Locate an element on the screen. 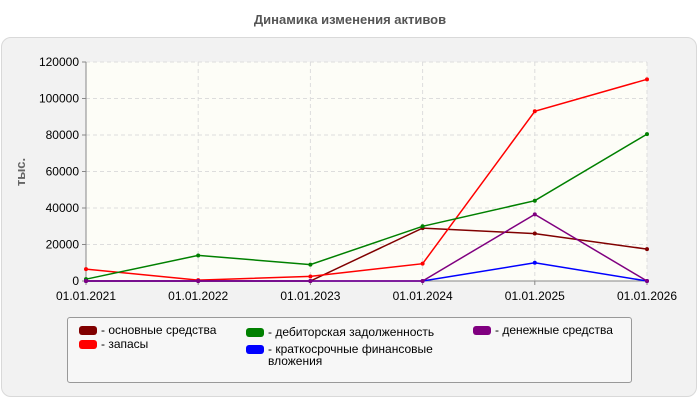  chart-title: Динамика изменения активов is located at coordinates (350, 19).